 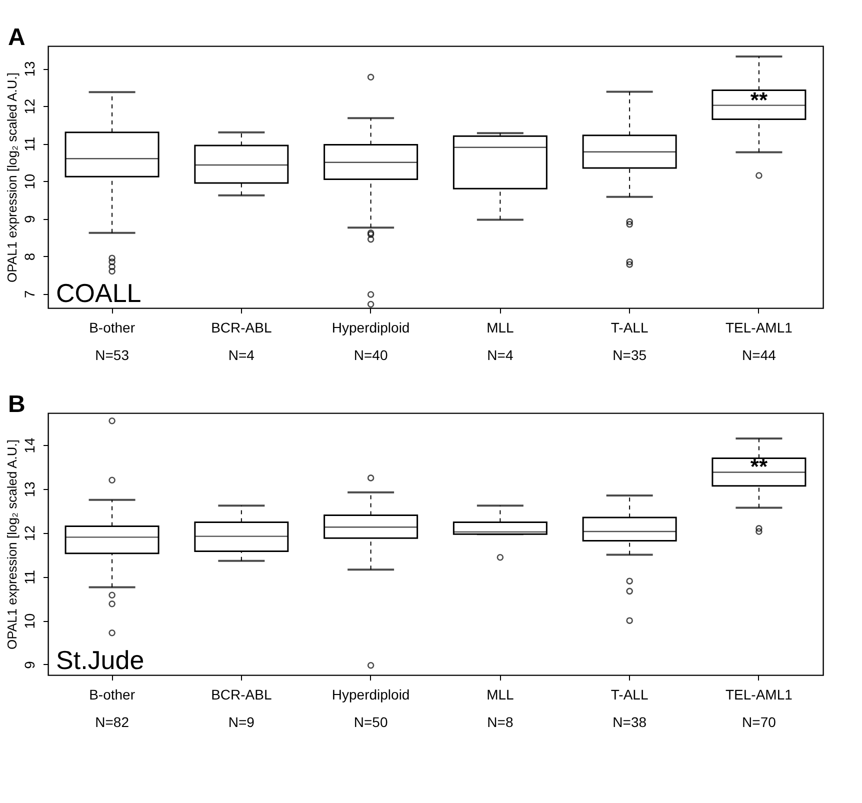 What do you see at coordinates (759, 355) in the screenshot?
I see `text: N=44` at bounding box center [759, 355].